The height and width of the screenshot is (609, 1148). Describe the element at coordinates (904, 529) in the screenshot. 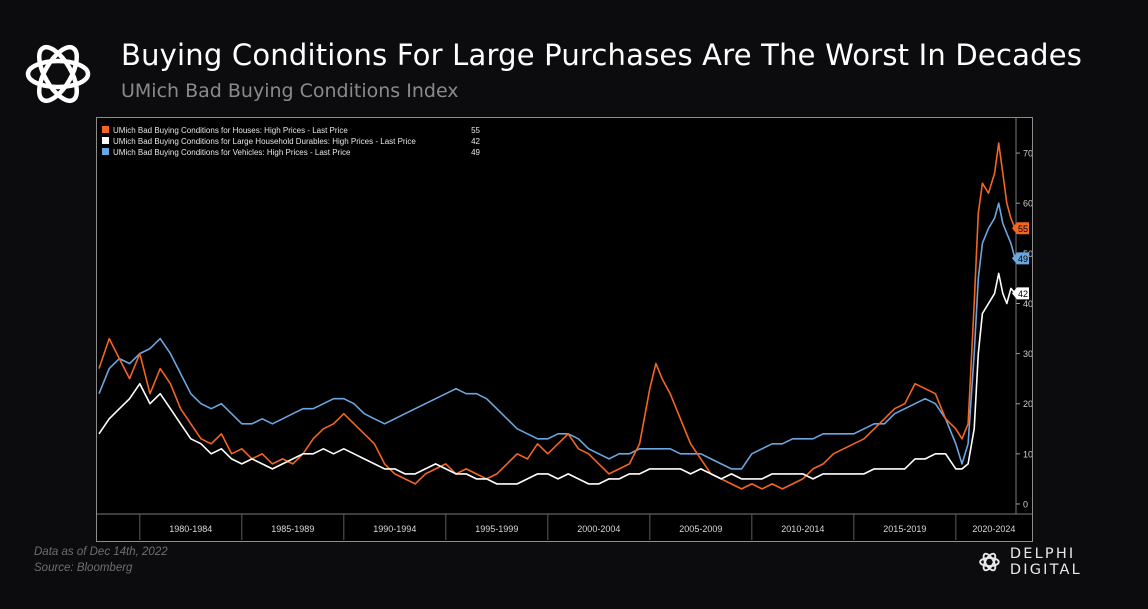

I see `x-tick-label: 2015-2019` at that location.